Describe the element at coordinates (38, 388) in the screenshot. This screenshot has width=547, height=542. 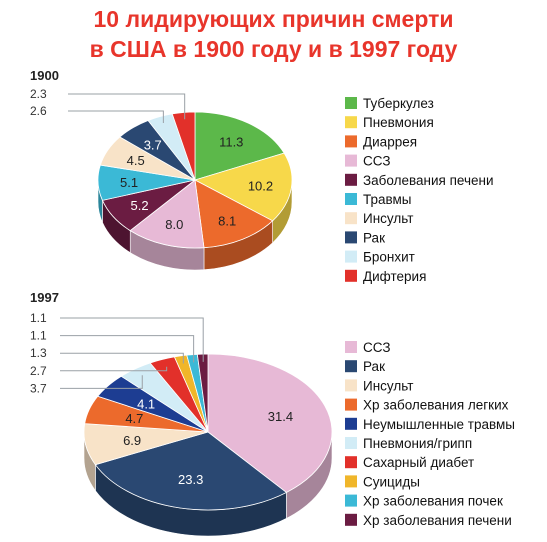
I see `pie-1997-leader-label-4: 3.7` at that location.